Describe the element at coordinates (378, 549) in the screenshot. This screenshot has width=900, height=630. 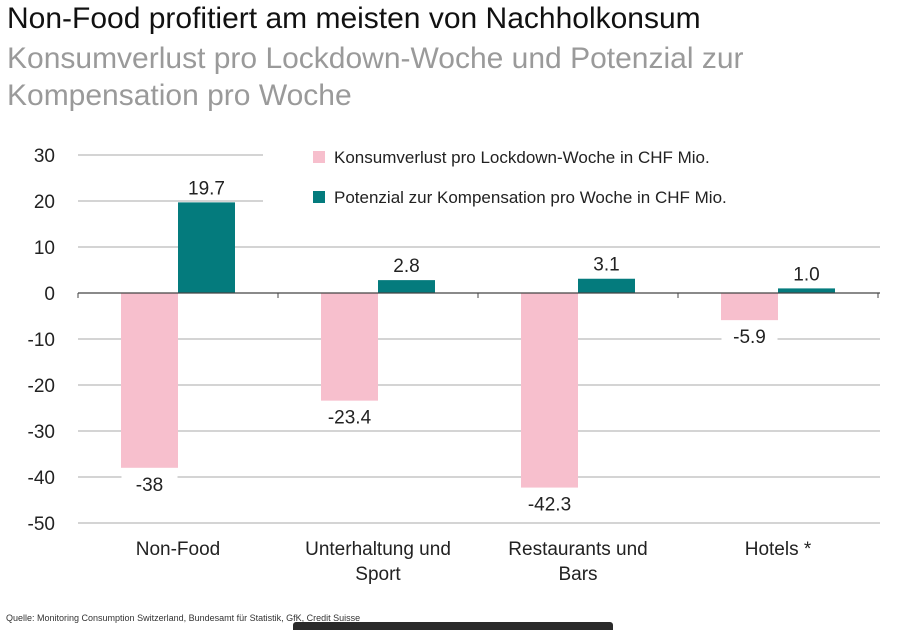
I see `x-tick-label: Unterhaltung und` at that location.